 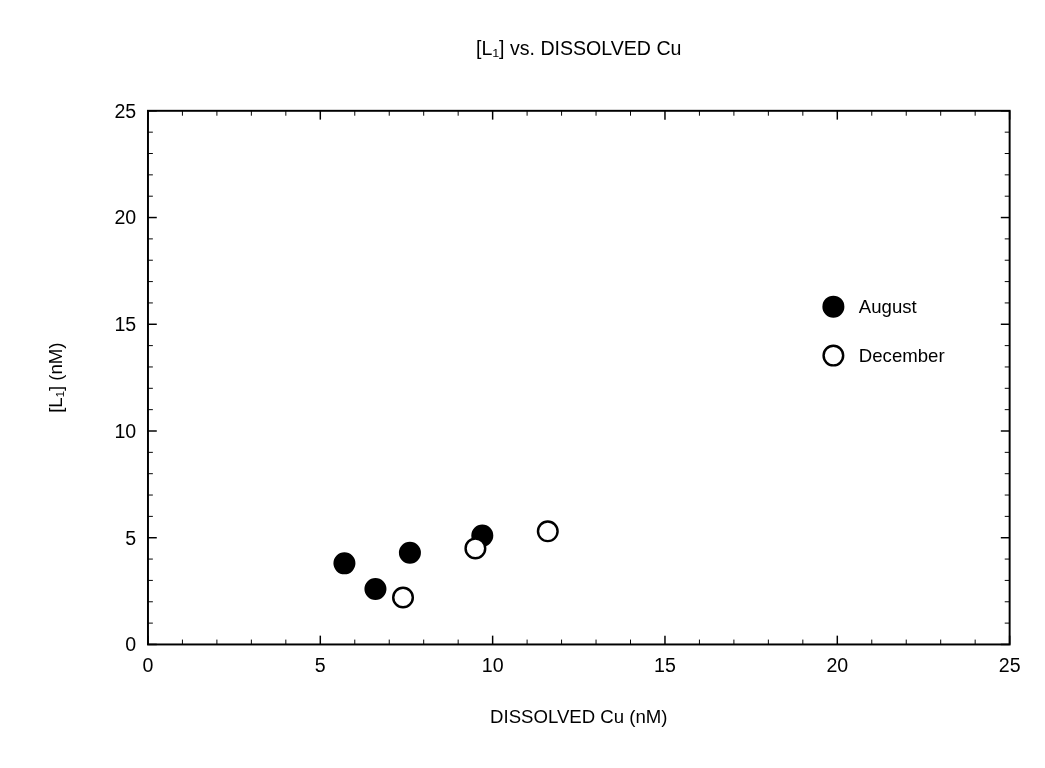 I want to click on y-axis-title: [L₁] (nM), so click(x=55, y=377).